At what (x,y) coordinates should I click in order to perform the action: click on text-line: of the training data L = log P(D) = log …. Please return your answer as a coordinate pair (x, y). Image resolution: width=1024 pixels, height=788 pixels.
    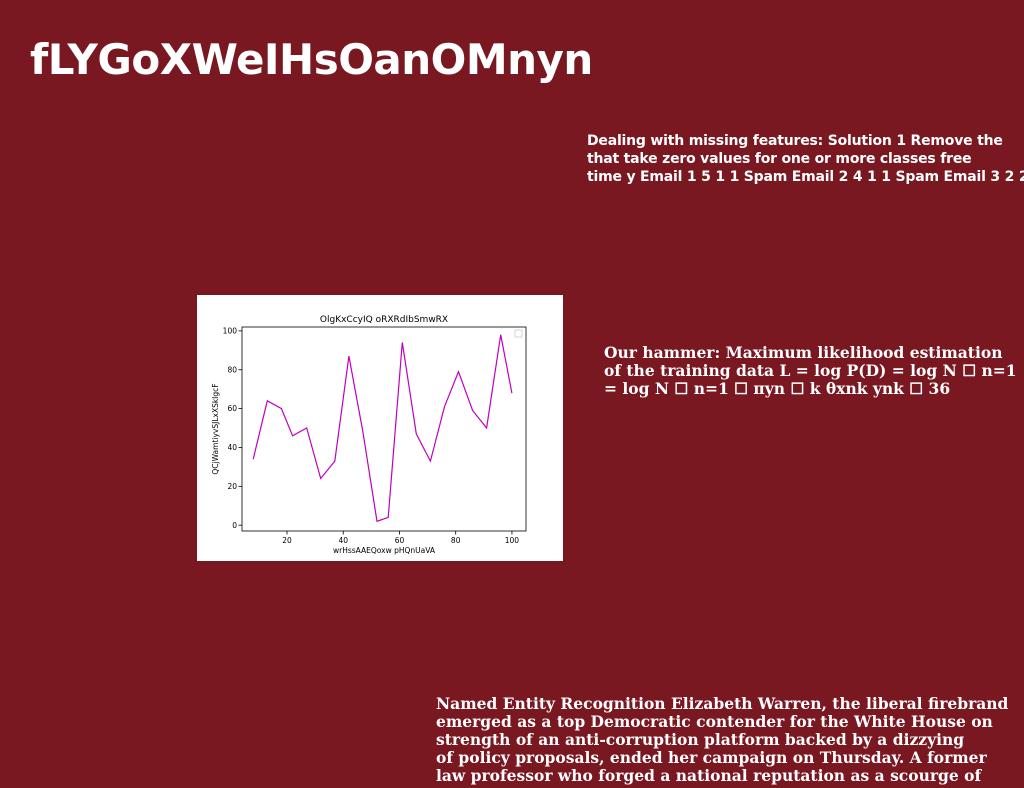
    Looking at the image, I should click on (810, 371).